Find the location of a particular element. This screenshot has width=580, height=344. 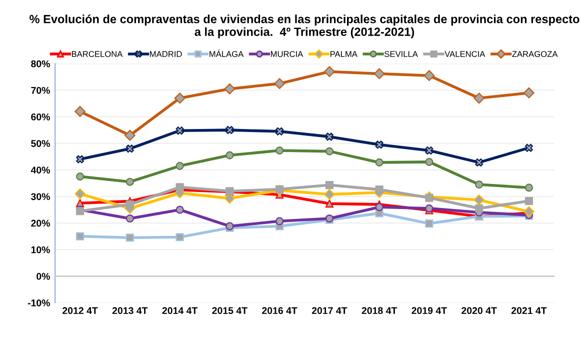

legend-label: BARCELONA is located at coordinates (97, 54).